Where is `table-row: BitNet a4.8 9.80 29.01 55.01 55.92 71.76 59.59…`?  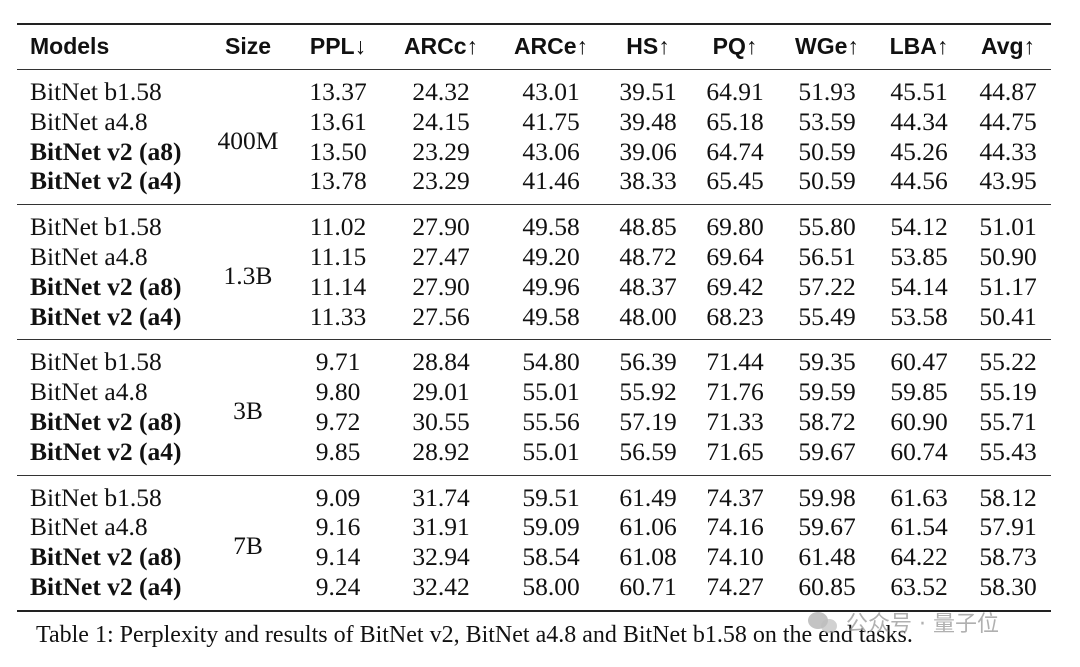 table-row: BitNet a4.8 9.80 29.01 55.01 55.92 71.76 59.59… is located at coordinates (534, 392).